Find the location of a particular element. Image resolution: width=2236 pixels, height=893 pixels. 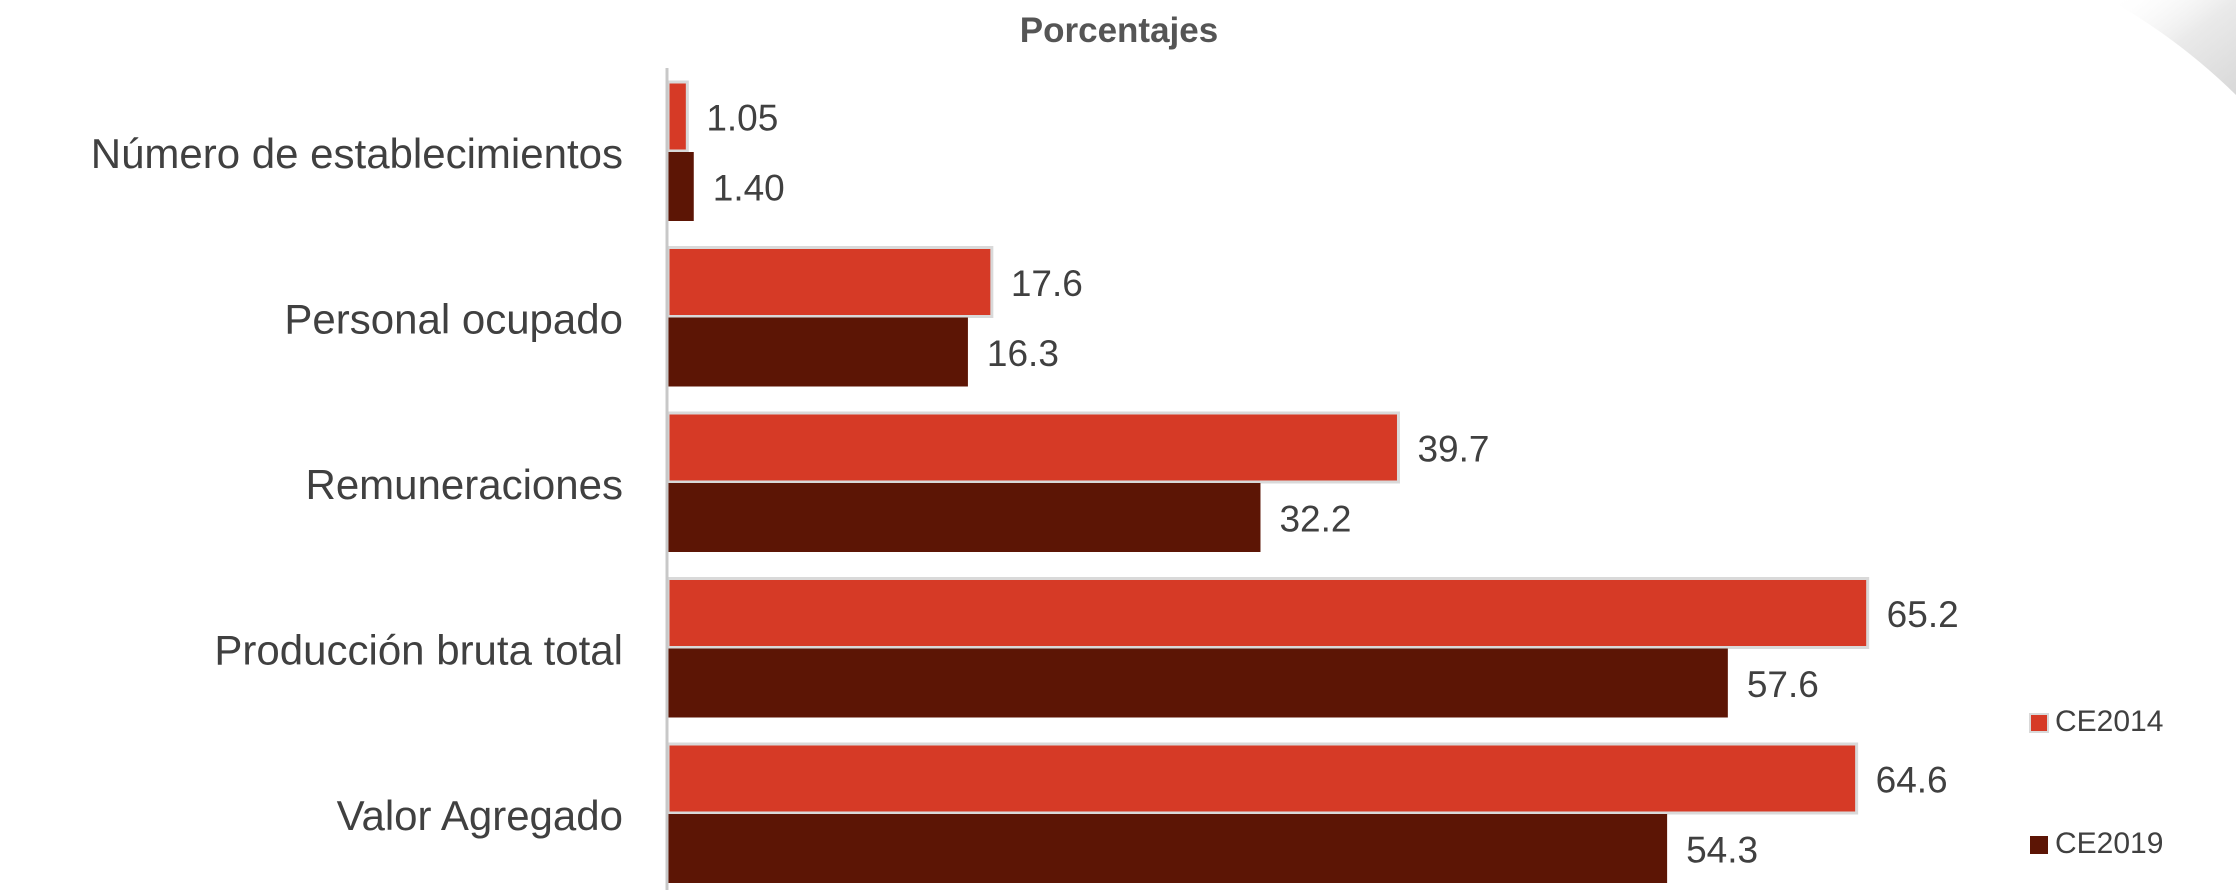

data-label: 57.6 is located at coordinates (1783, 684).